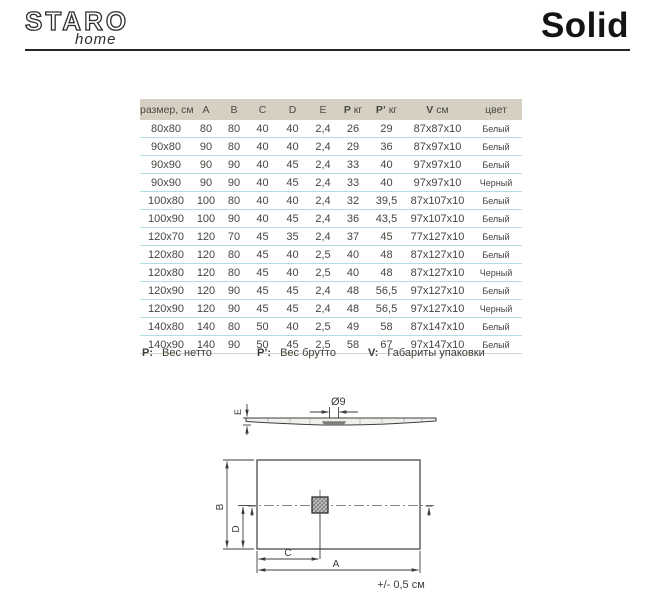  I want to click on table-cell: 33, so click(353, 164).